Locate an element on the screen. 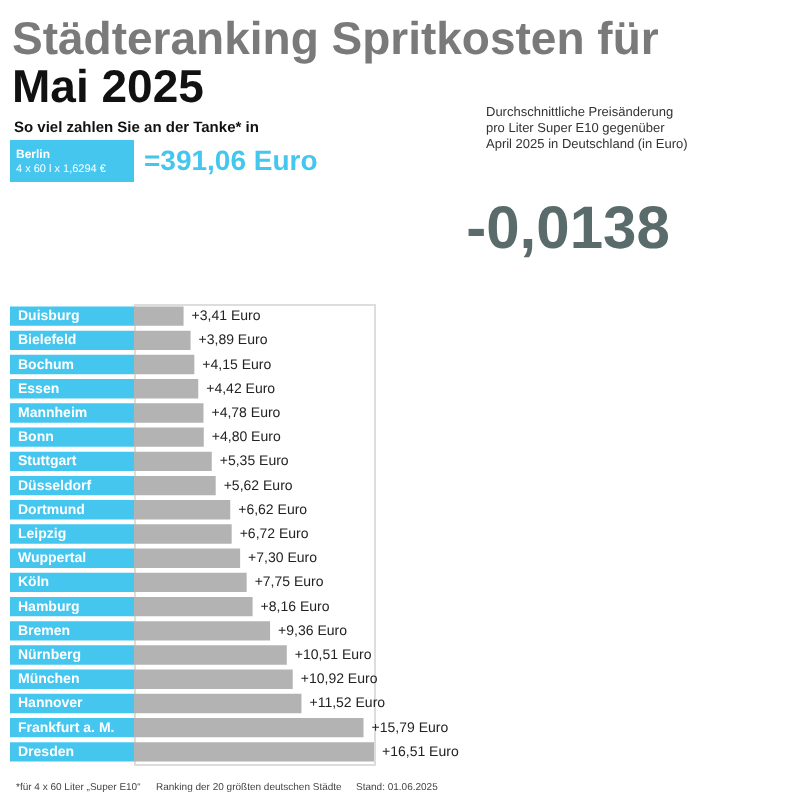 The width and height of the screenshot is (800, 800). text: -0,0138 is located at coordinates (568, 229).